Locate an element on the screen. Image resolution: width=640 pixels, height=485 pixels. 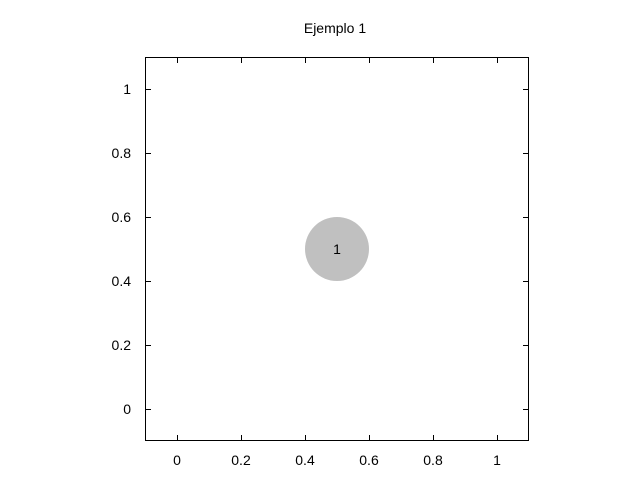
x-tick-label-0: 0 is located at coordinates (177, 460).